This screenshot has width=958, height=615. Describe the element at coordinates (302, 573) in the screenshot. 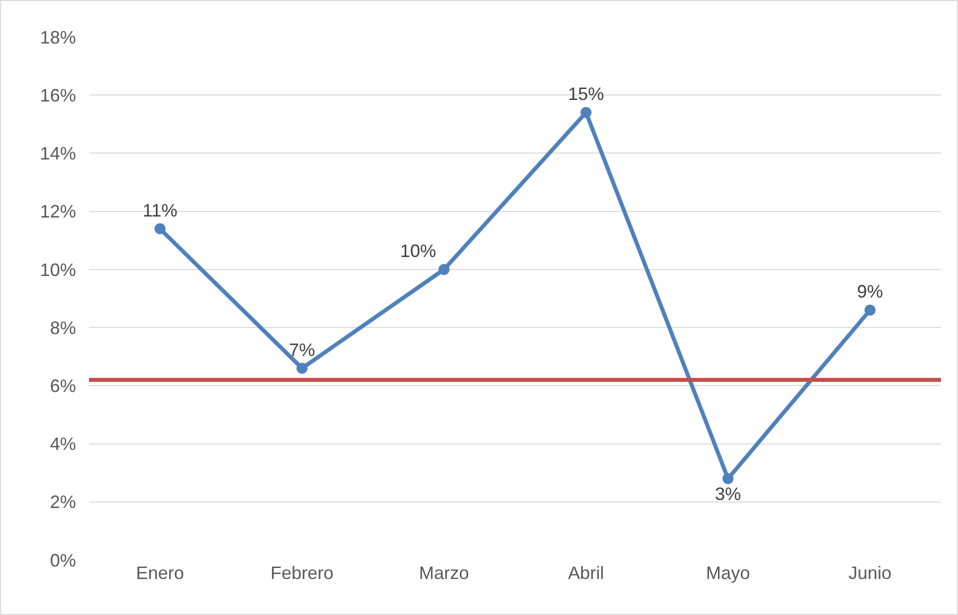

I see `x-tick-label: Febrero` at that location.